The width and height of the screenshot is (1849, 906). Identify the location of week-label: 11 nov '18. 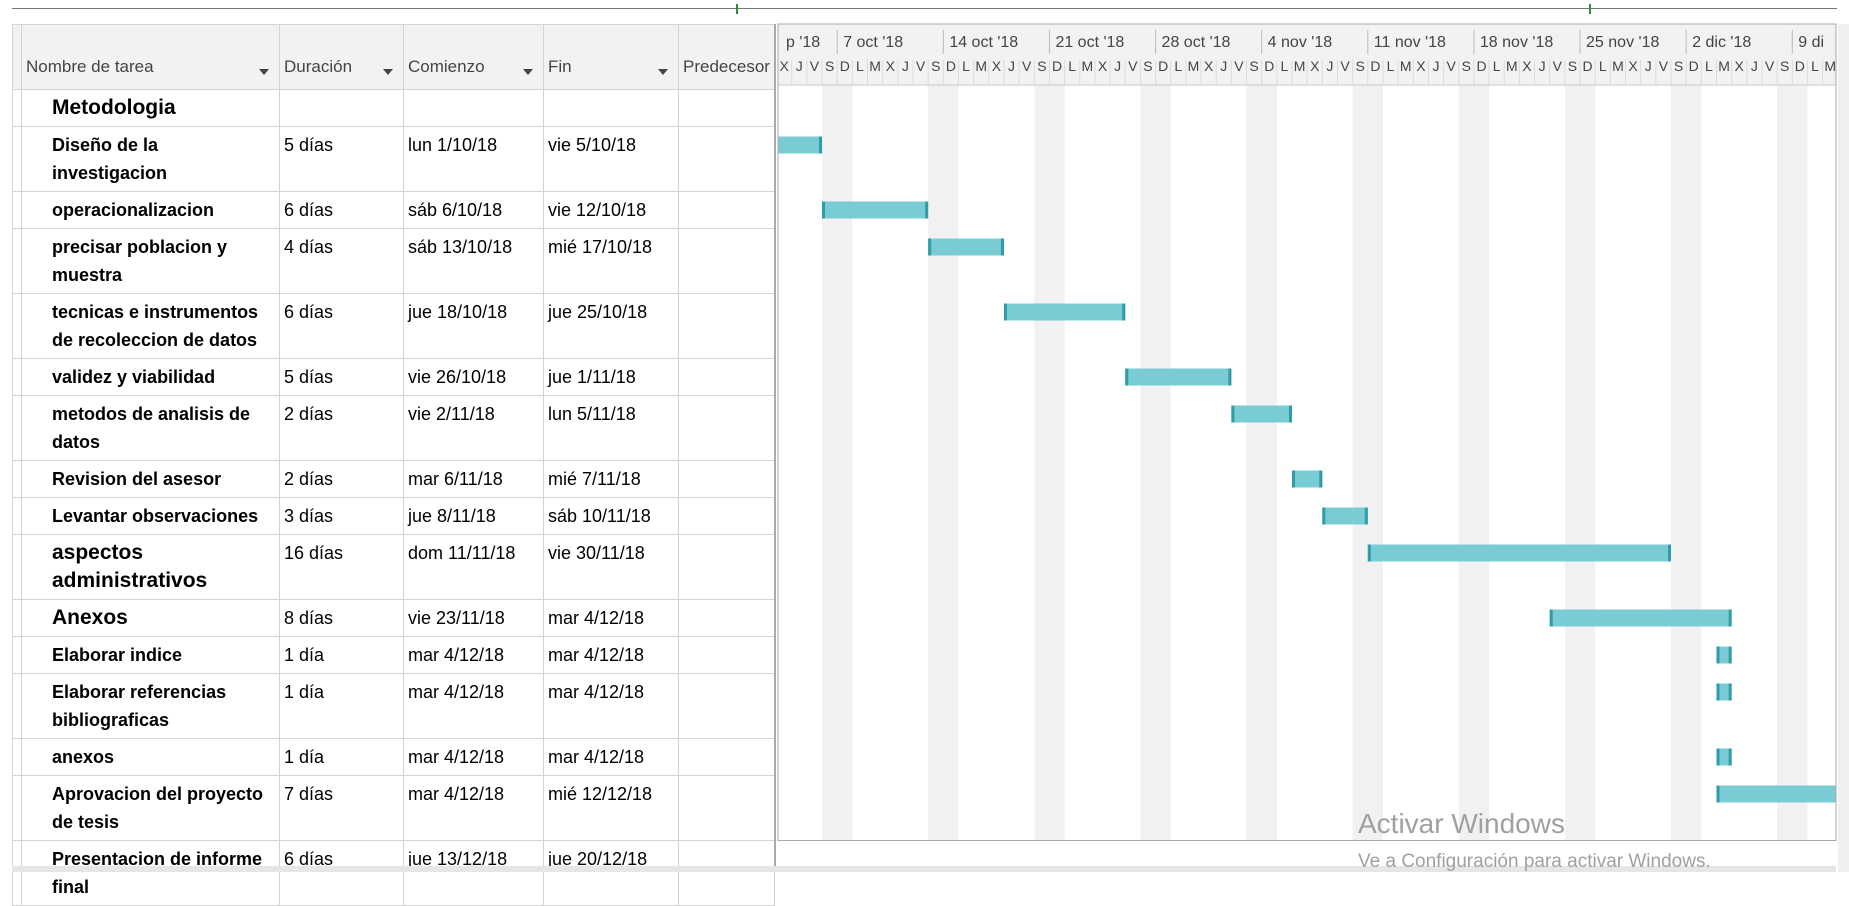
(1410, 42).